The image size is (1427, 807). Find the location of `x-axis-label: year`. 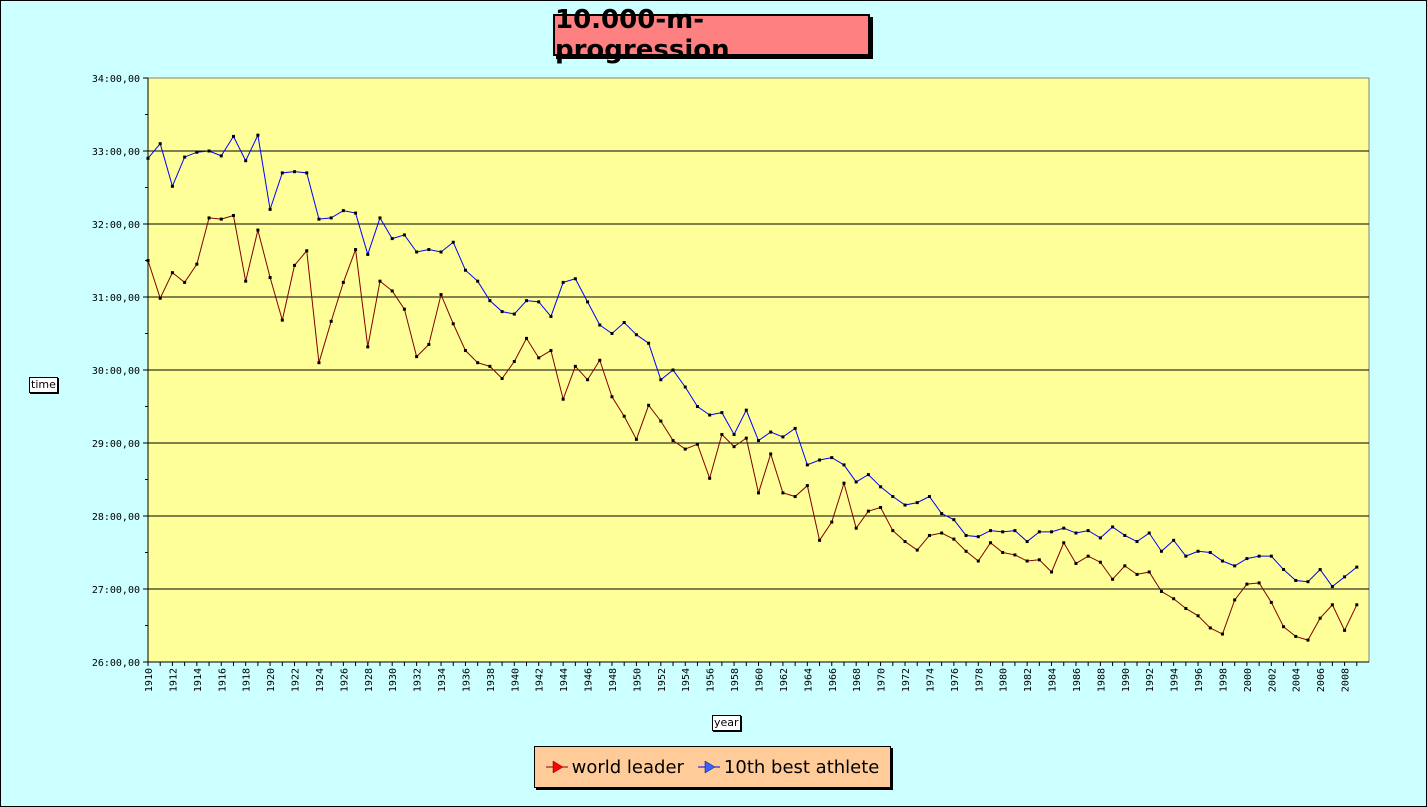

x-axis-label: year is located at coordinates (726, 723).